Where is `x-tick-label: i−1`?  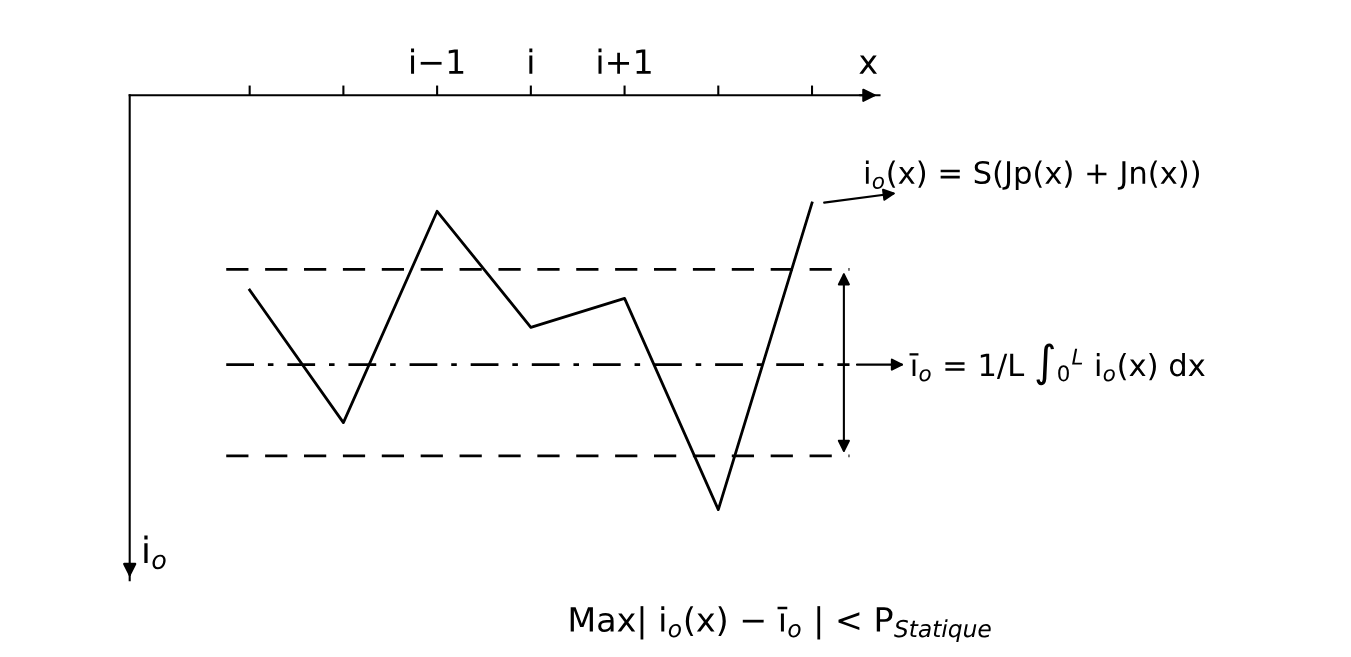 x-tick-label: i−1 is located at coordinates (437, 61).